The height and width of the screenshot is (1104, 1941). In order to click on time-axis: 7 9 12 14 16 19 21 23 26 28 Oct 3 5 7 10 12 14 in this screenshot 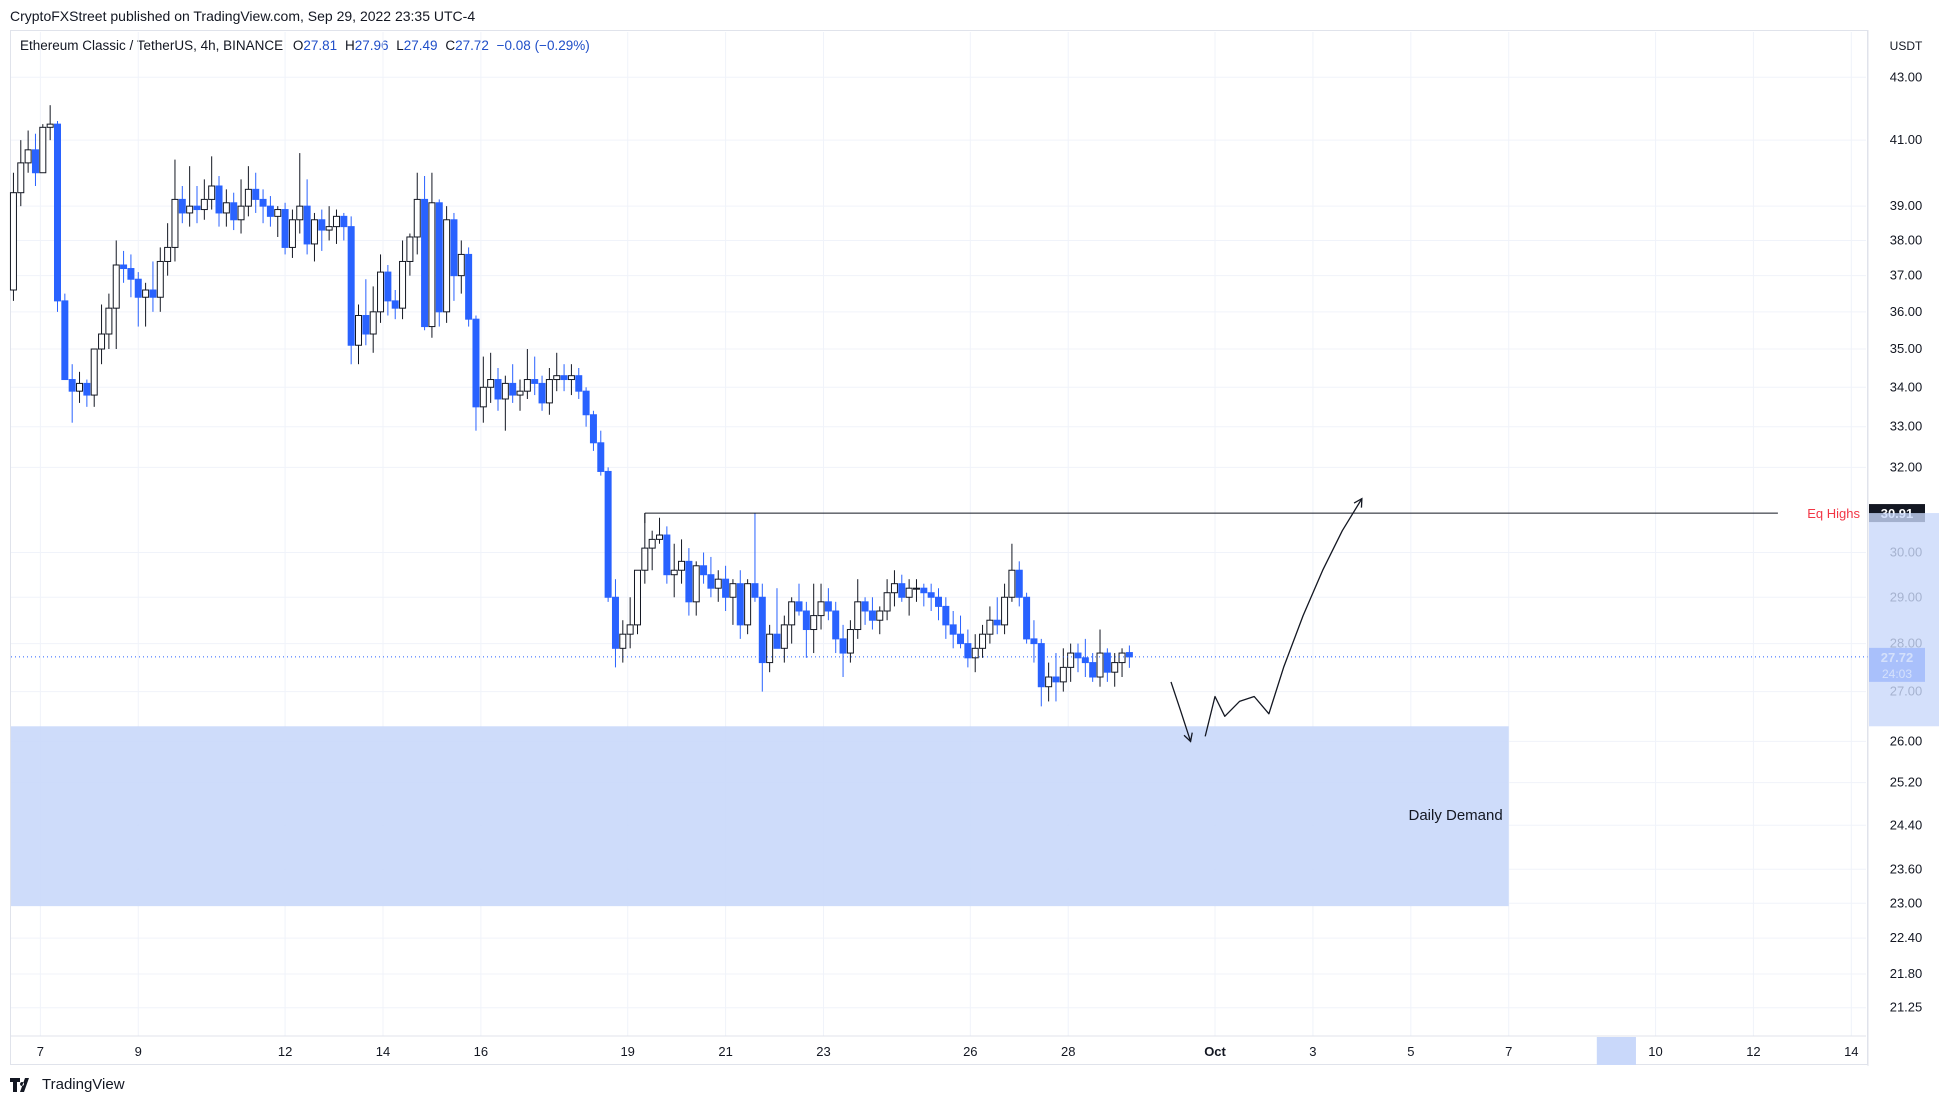, I will do `click(938, 1050)`.